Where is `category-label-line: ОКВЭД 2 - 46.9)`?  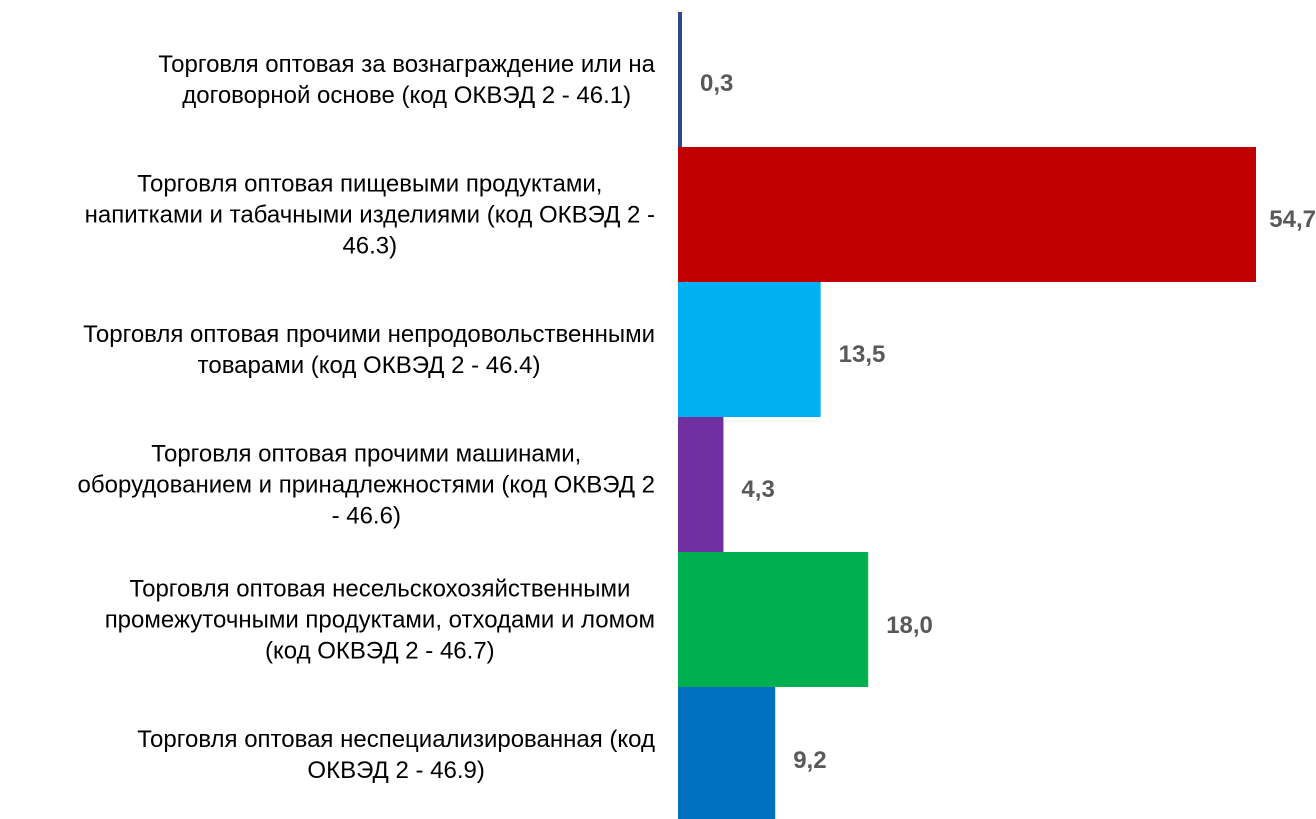 category-label-line: ОКВЭД 2 - 46.9) is located at coordinates (395, 770).